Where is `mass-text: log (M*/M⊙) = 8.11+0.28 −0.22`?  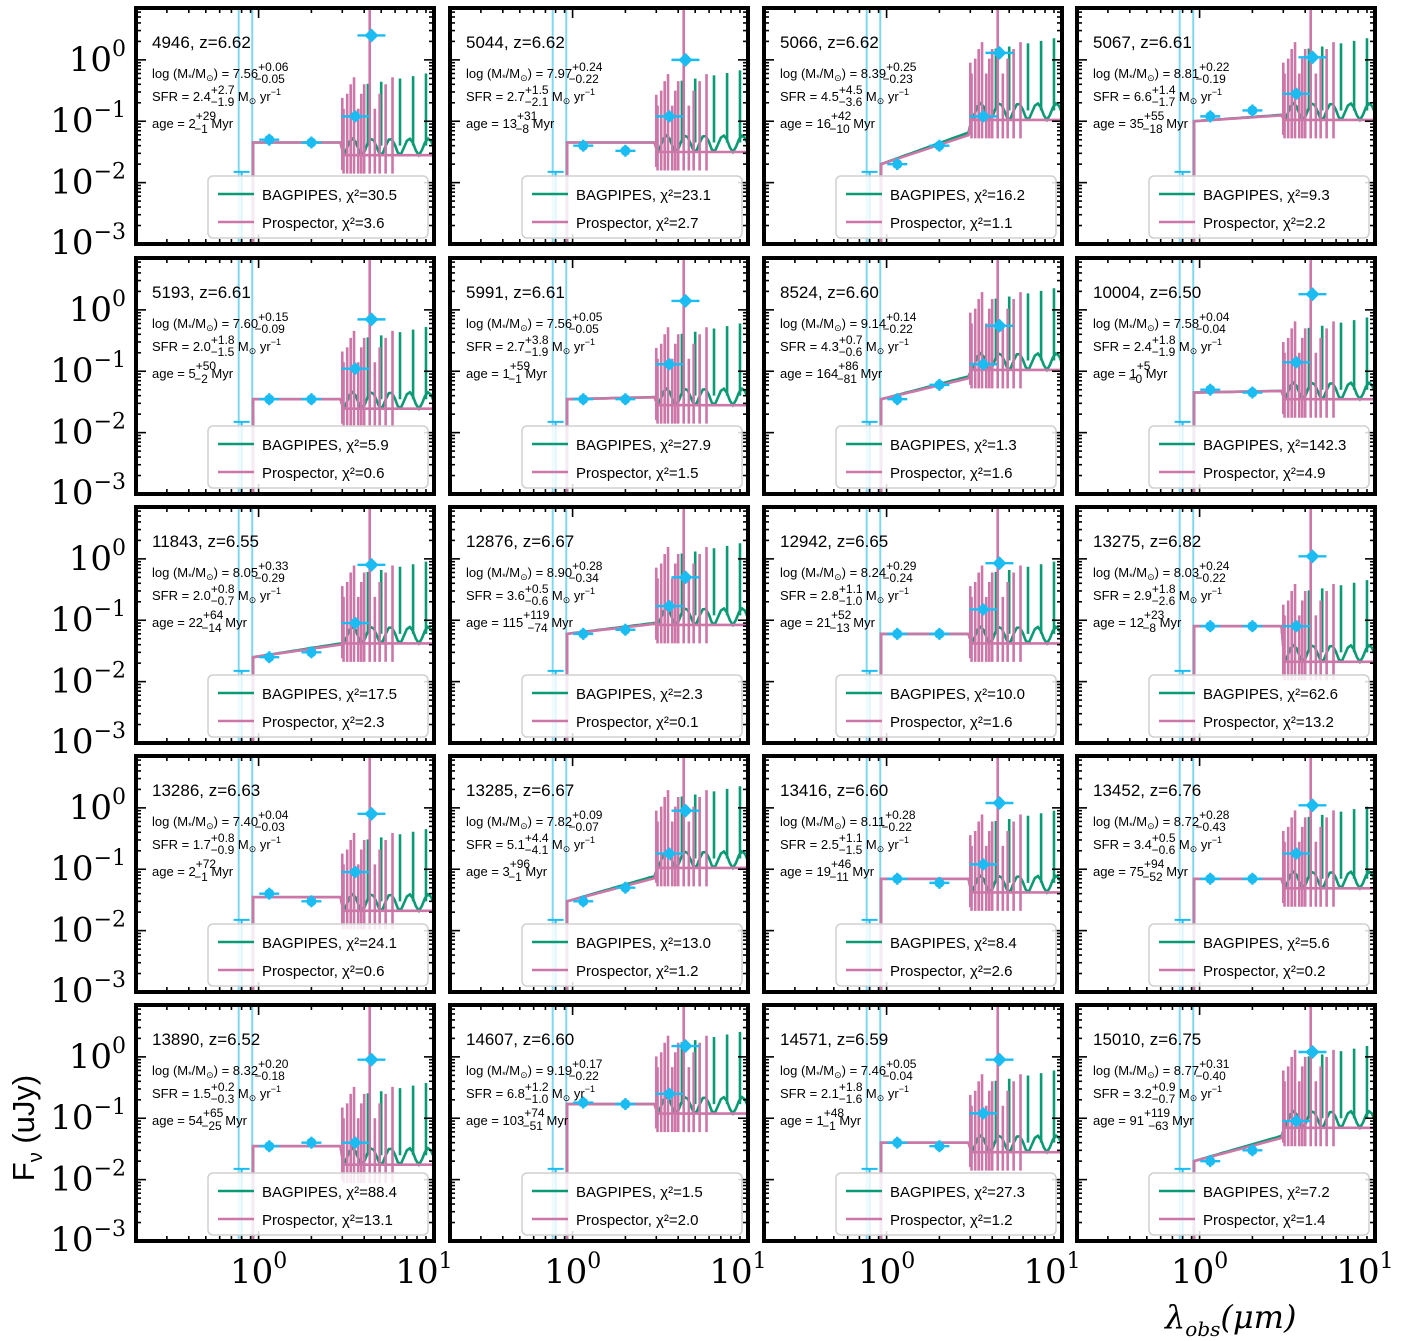 mass-text: log (M*/M⊙) = 8.11+0.28 −0.22 is located at coordinates (848, 821).